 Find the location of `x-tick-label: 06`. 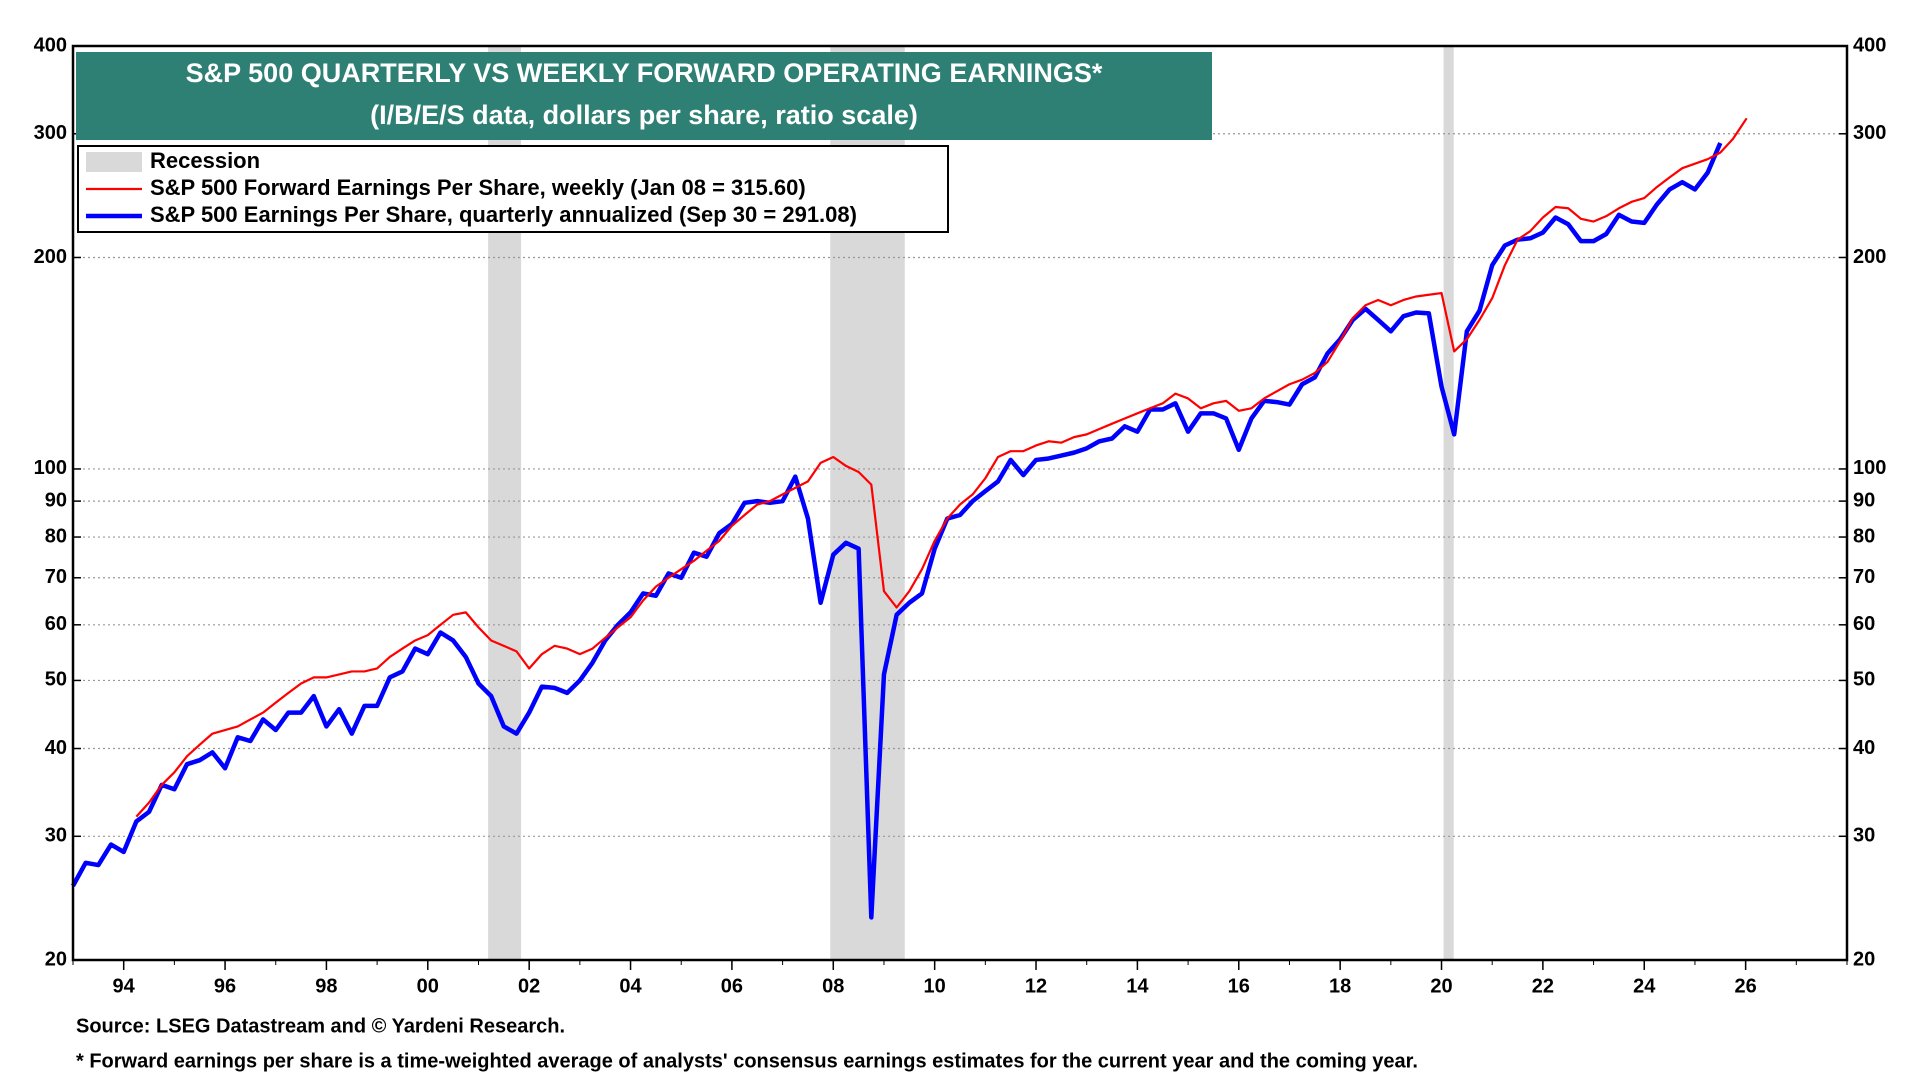

x-tick-label: 06 is located at coordinates (732, 986).